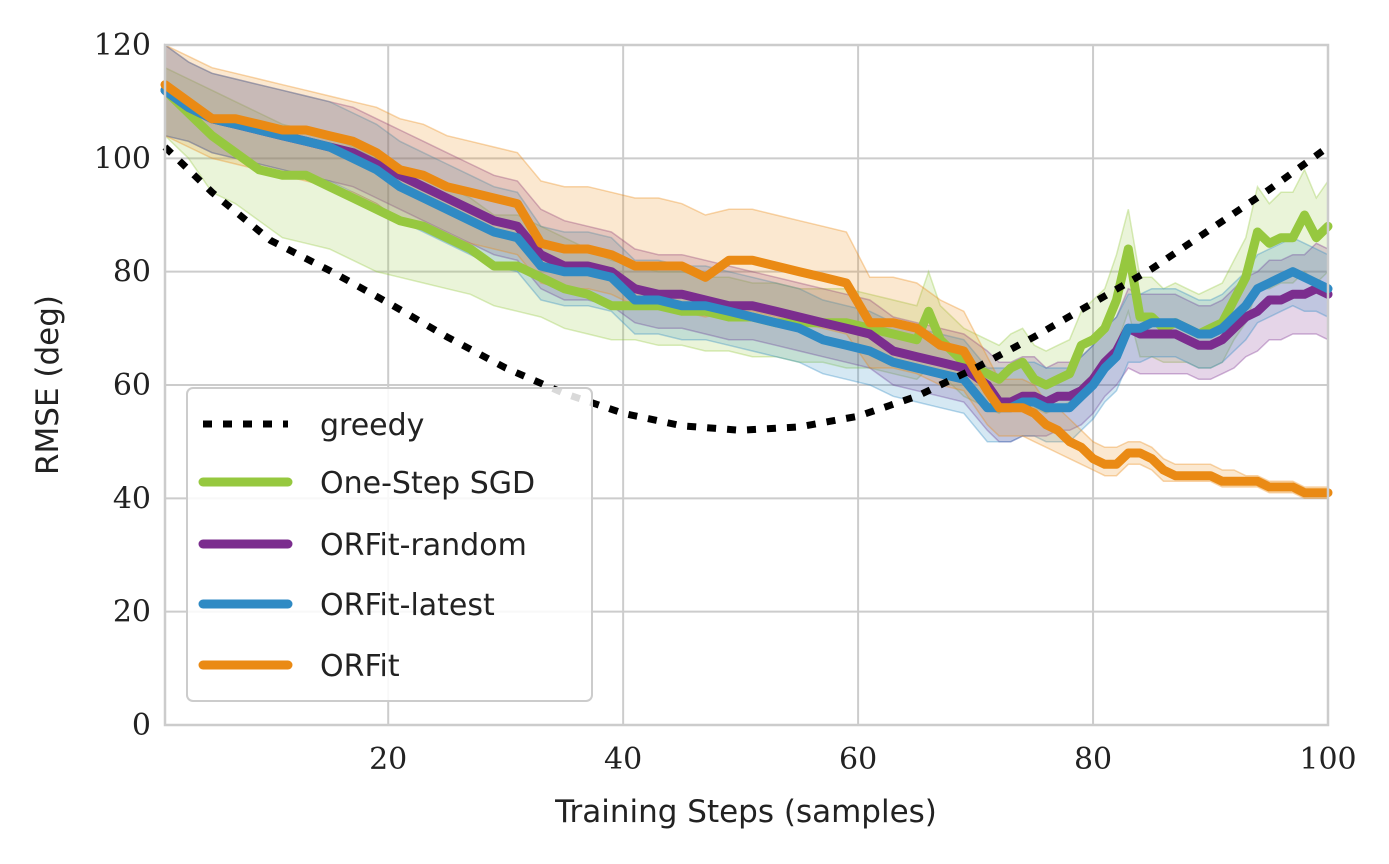  Describe the element at coordinates (1093, 759) in the screenshot. I see `x-tick-label: 80` at that location.